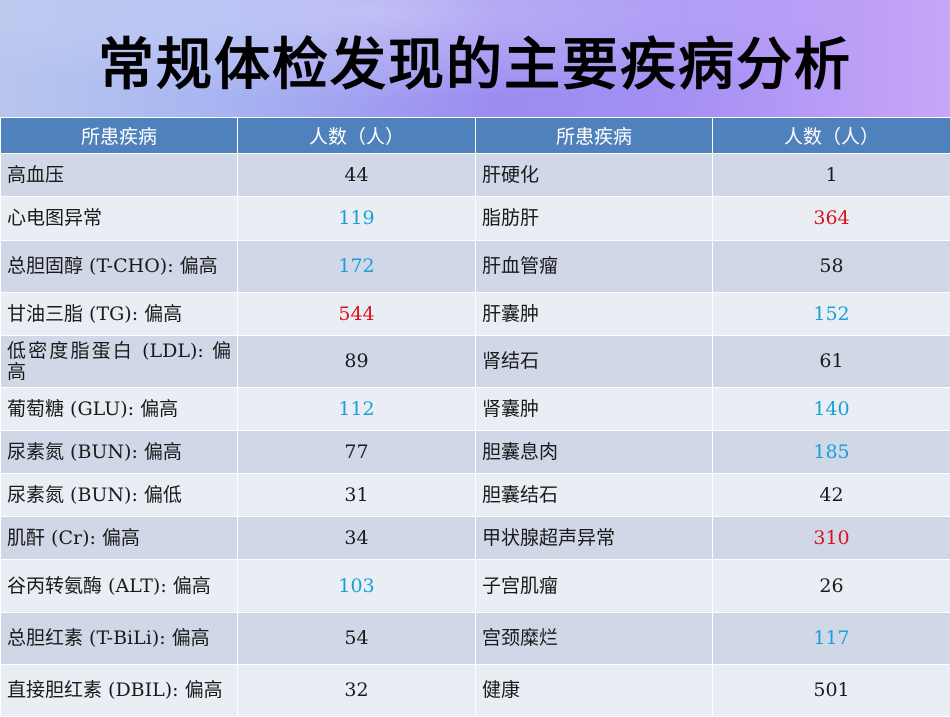 The image size is (950, 717). What do you see at coordinates (357, 538) in the screenshot?
I see `patient-count-left: 34` at bounding box center [357, 538].